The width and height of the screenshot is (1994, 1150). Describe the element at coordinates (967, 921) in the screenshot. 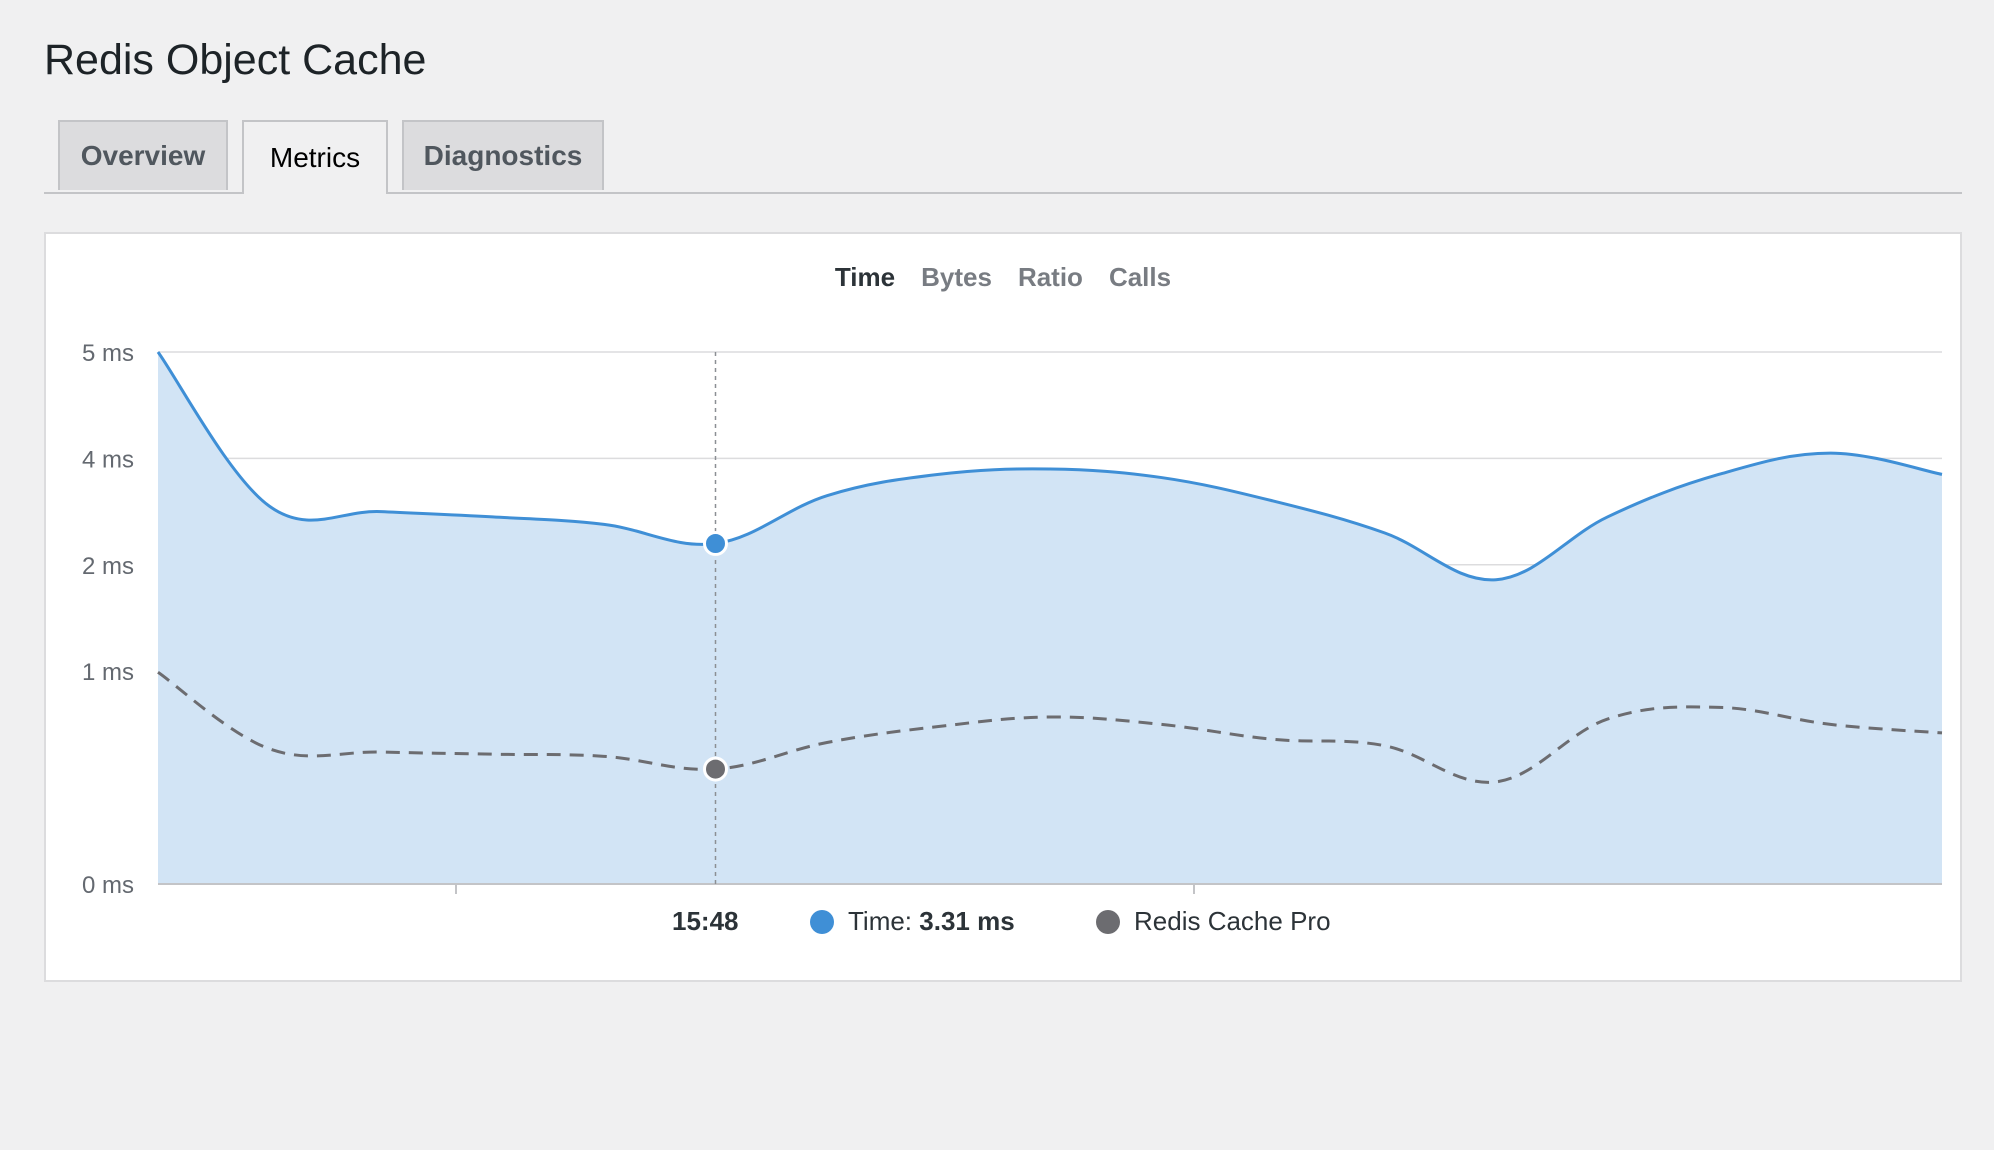

I see `legend-time-series-value: 3.31 ms` at that location.